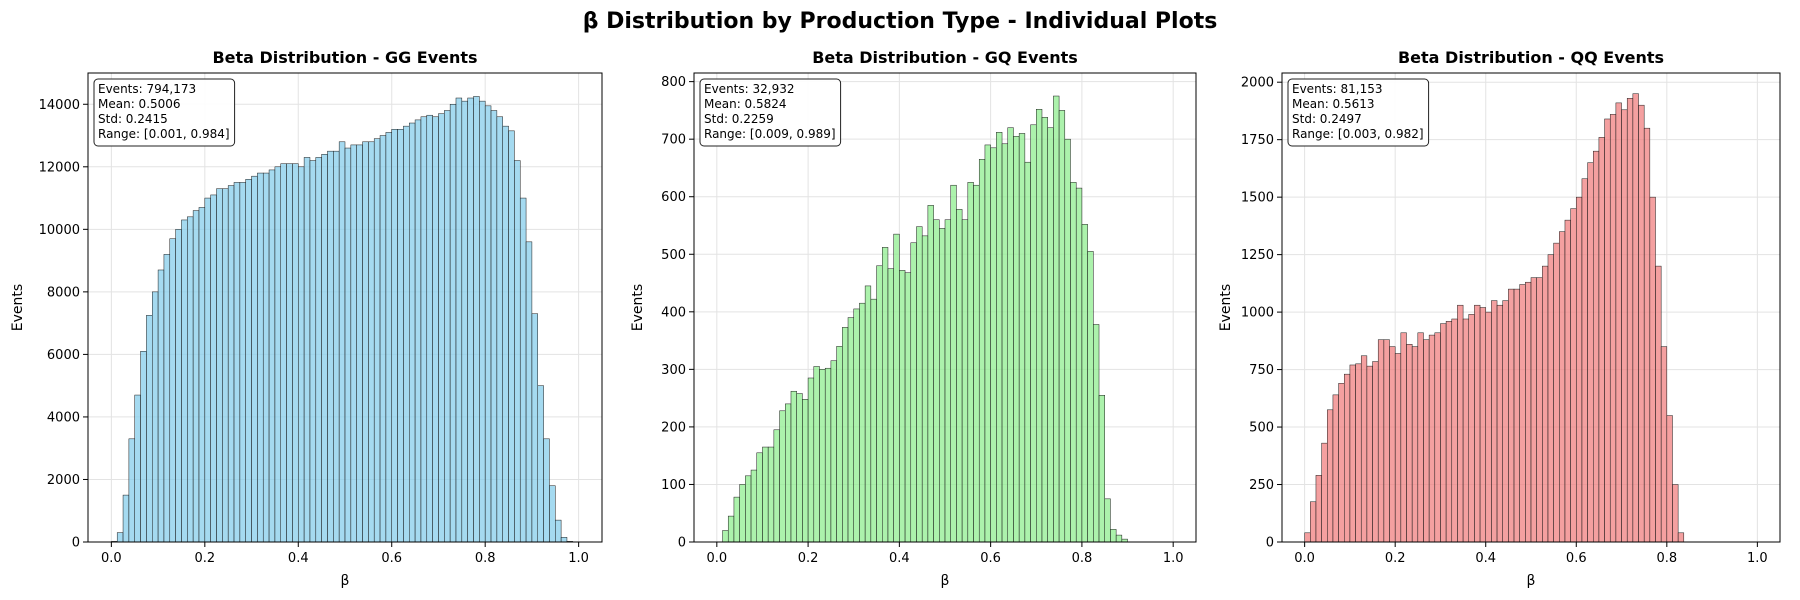  I want to click on y-tick-label: 500, so click(1261, 428).